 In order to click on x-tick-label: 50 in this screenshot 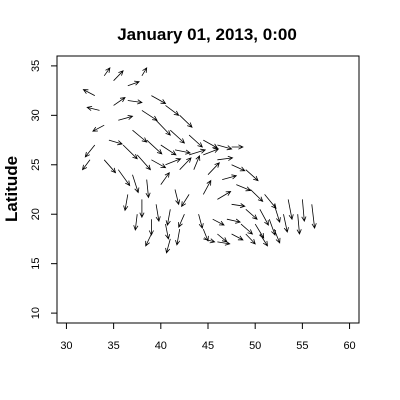, I will do `click(255, 346)`.